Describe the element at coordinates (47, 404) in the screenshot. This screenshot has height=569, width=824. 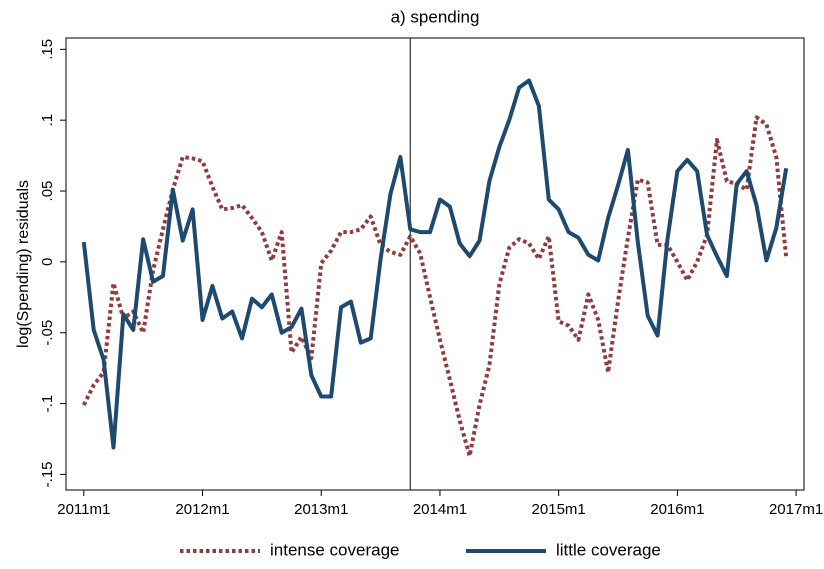
I see `y-tick-label: -.1` at that location.